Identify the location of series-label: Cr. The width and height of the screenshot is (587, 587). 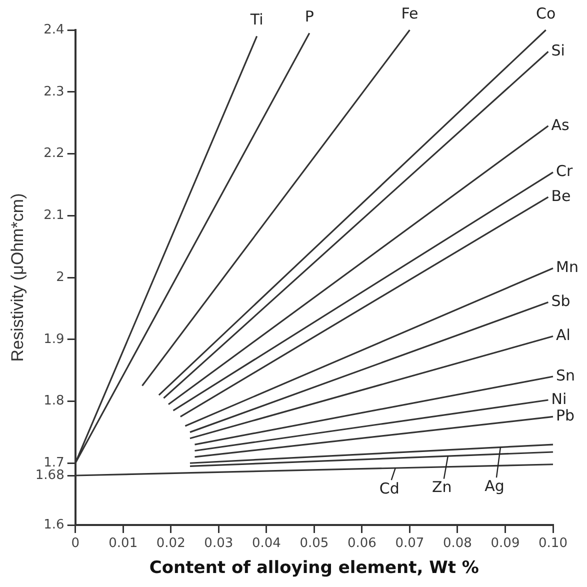
(565, 171).